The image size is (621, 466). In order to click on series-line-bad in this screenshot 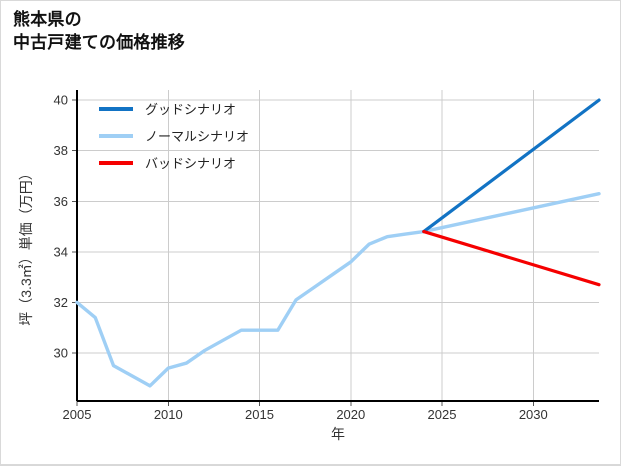, I will do `click(511, 258)`.